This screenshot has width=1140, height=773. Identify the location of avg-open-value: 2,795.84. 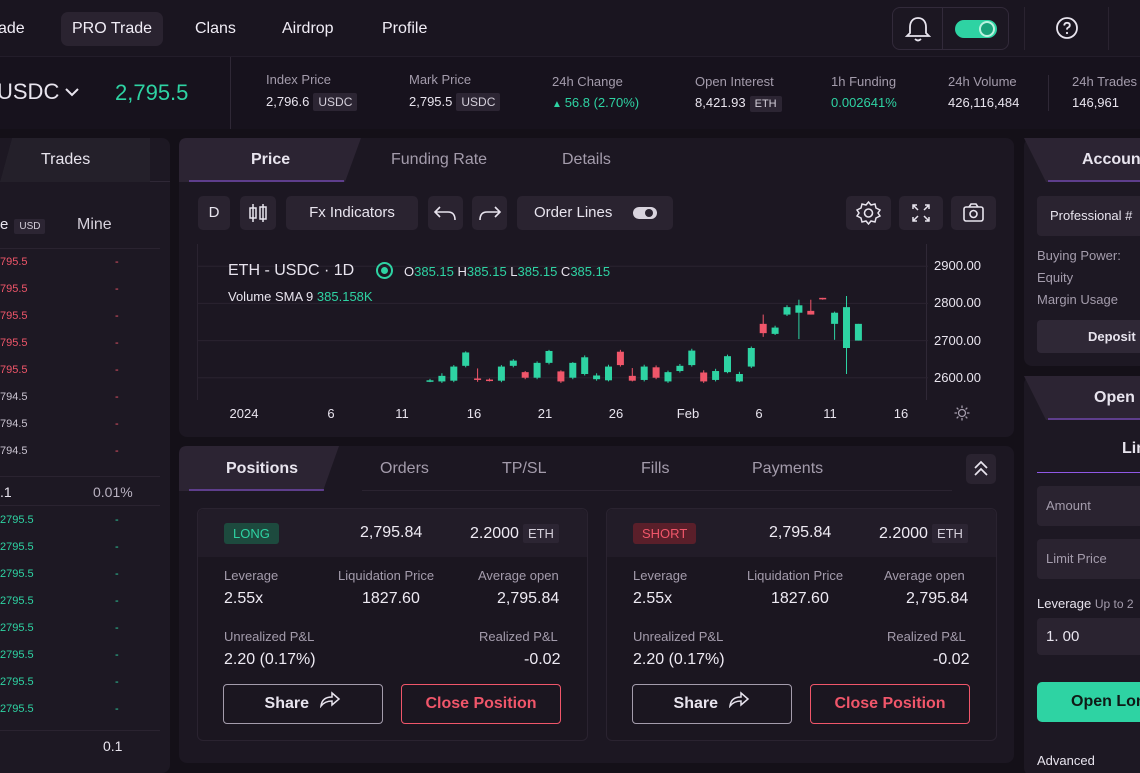
(937, 598).